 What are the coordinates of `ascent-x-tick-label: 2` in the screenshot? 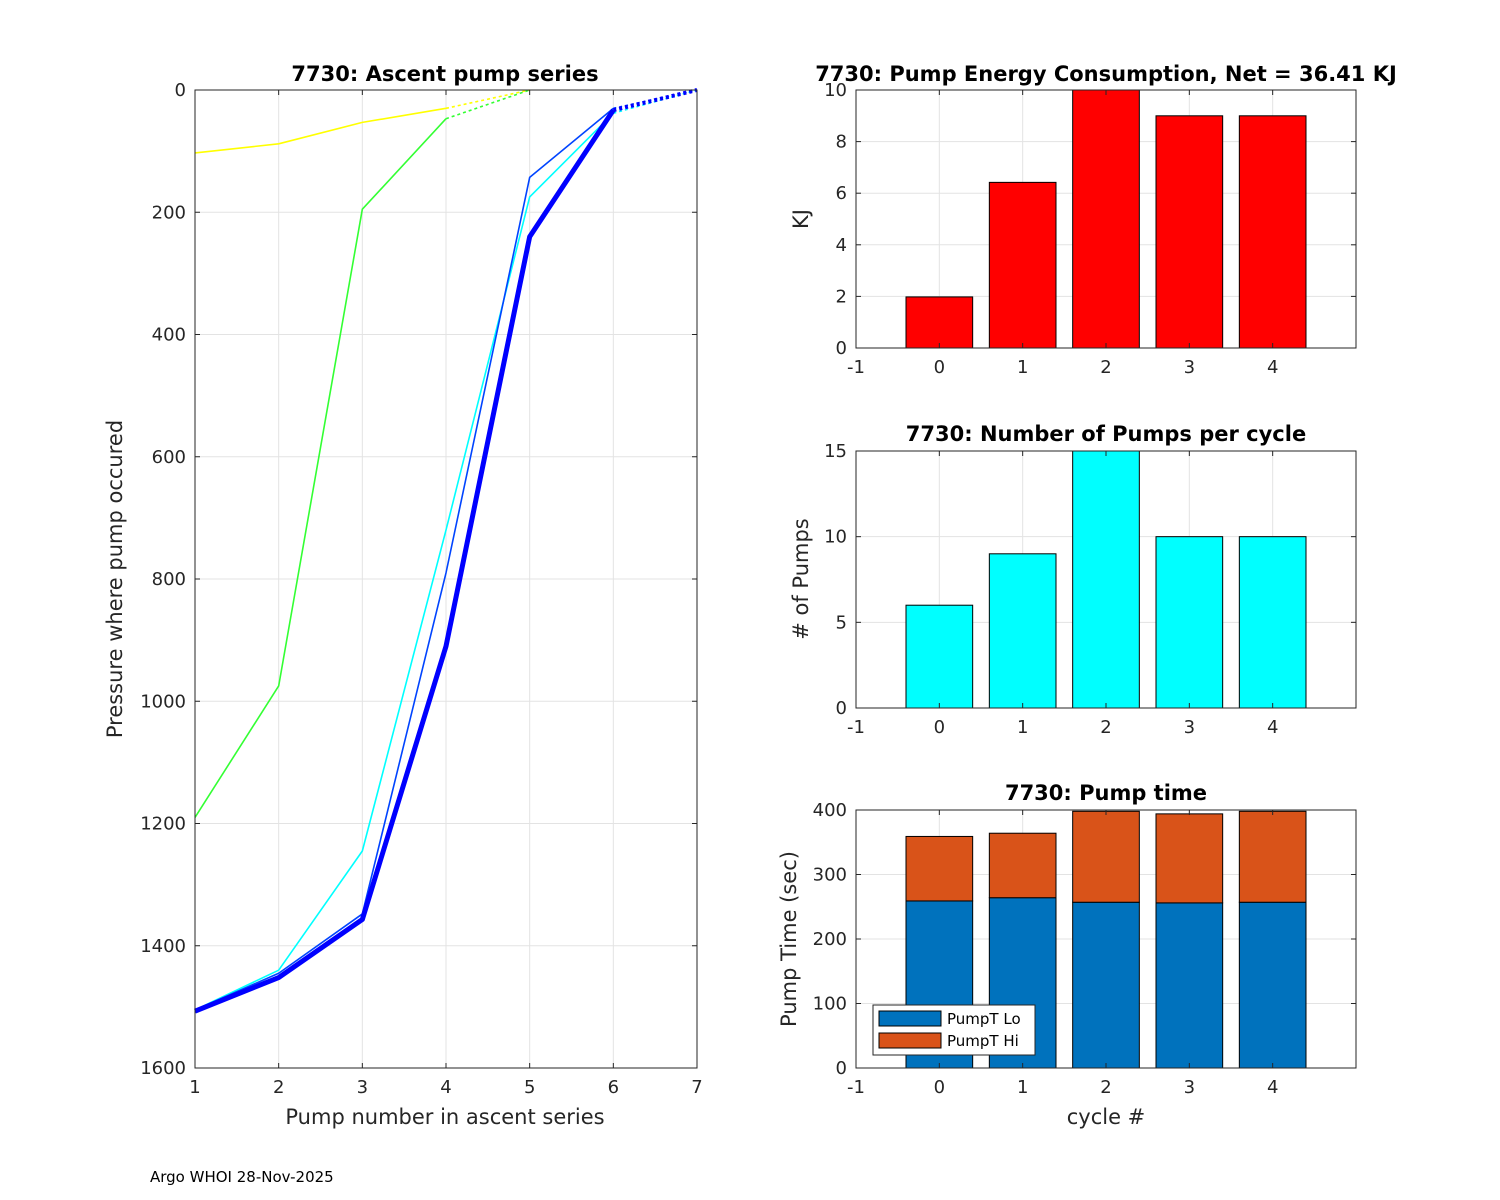 It's located at (278, 1087).